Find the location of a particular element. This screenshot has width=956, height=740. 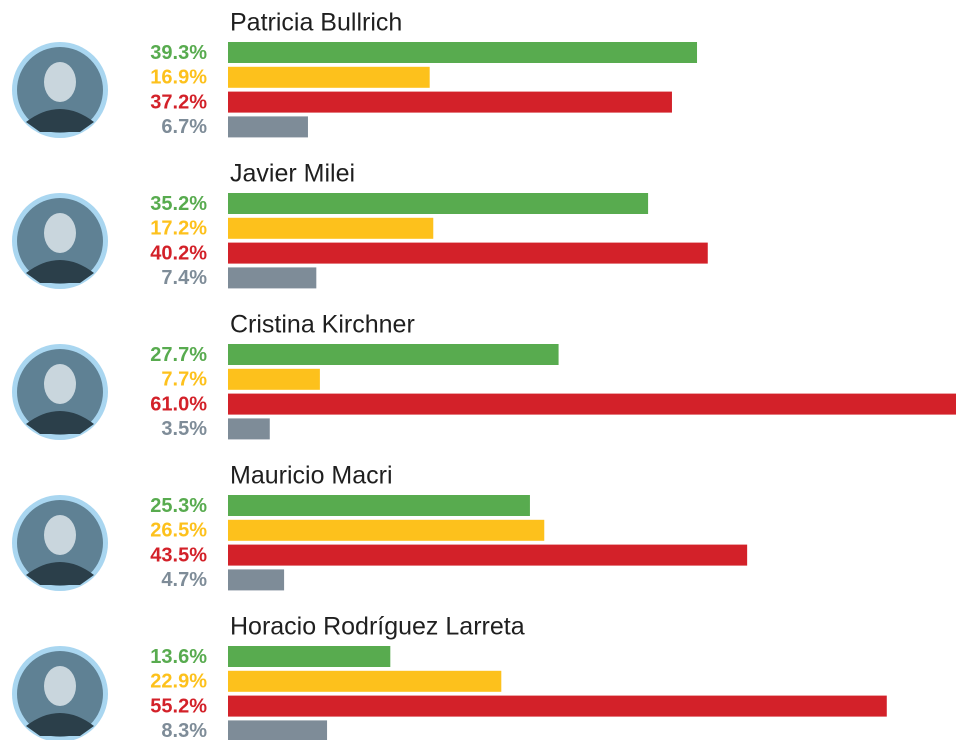

candidate-name: Cristina Kirchner is located at coordinates (322, 325).